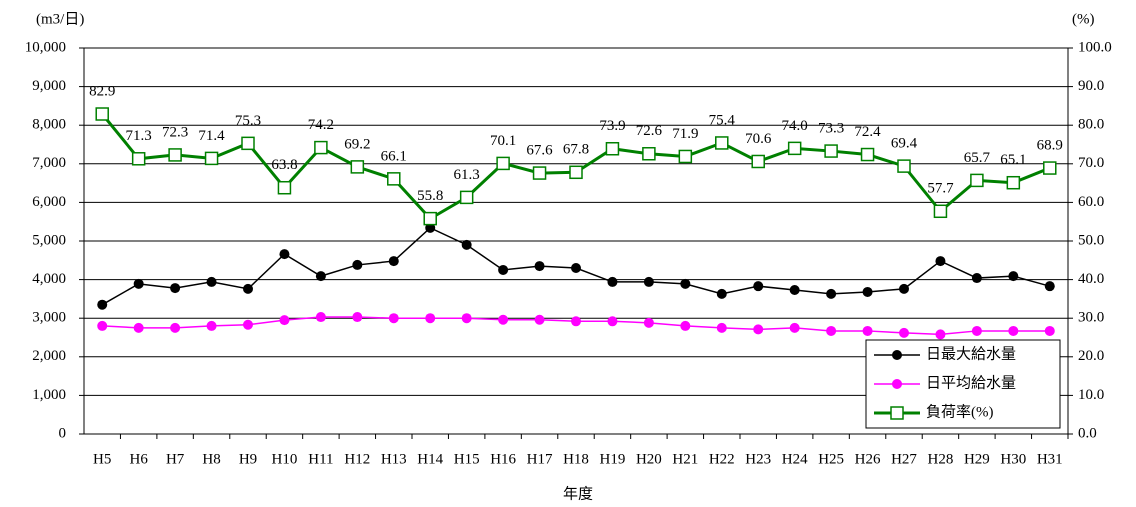  Describe the element at coordinates (1091, 202) in the screenshot. I see `y2-tick-label: 60.0` at that location.